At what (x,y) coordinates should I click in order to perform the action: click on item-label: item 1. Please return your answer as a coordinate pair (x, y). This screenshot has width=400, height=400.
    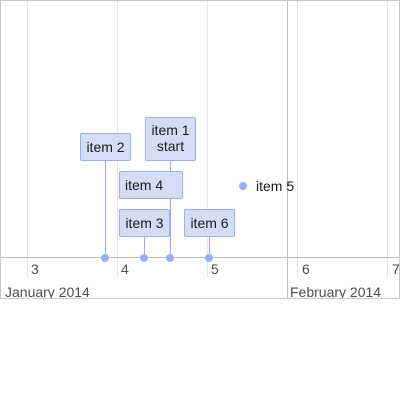
    Looking at the image, I should click on (170, 130).